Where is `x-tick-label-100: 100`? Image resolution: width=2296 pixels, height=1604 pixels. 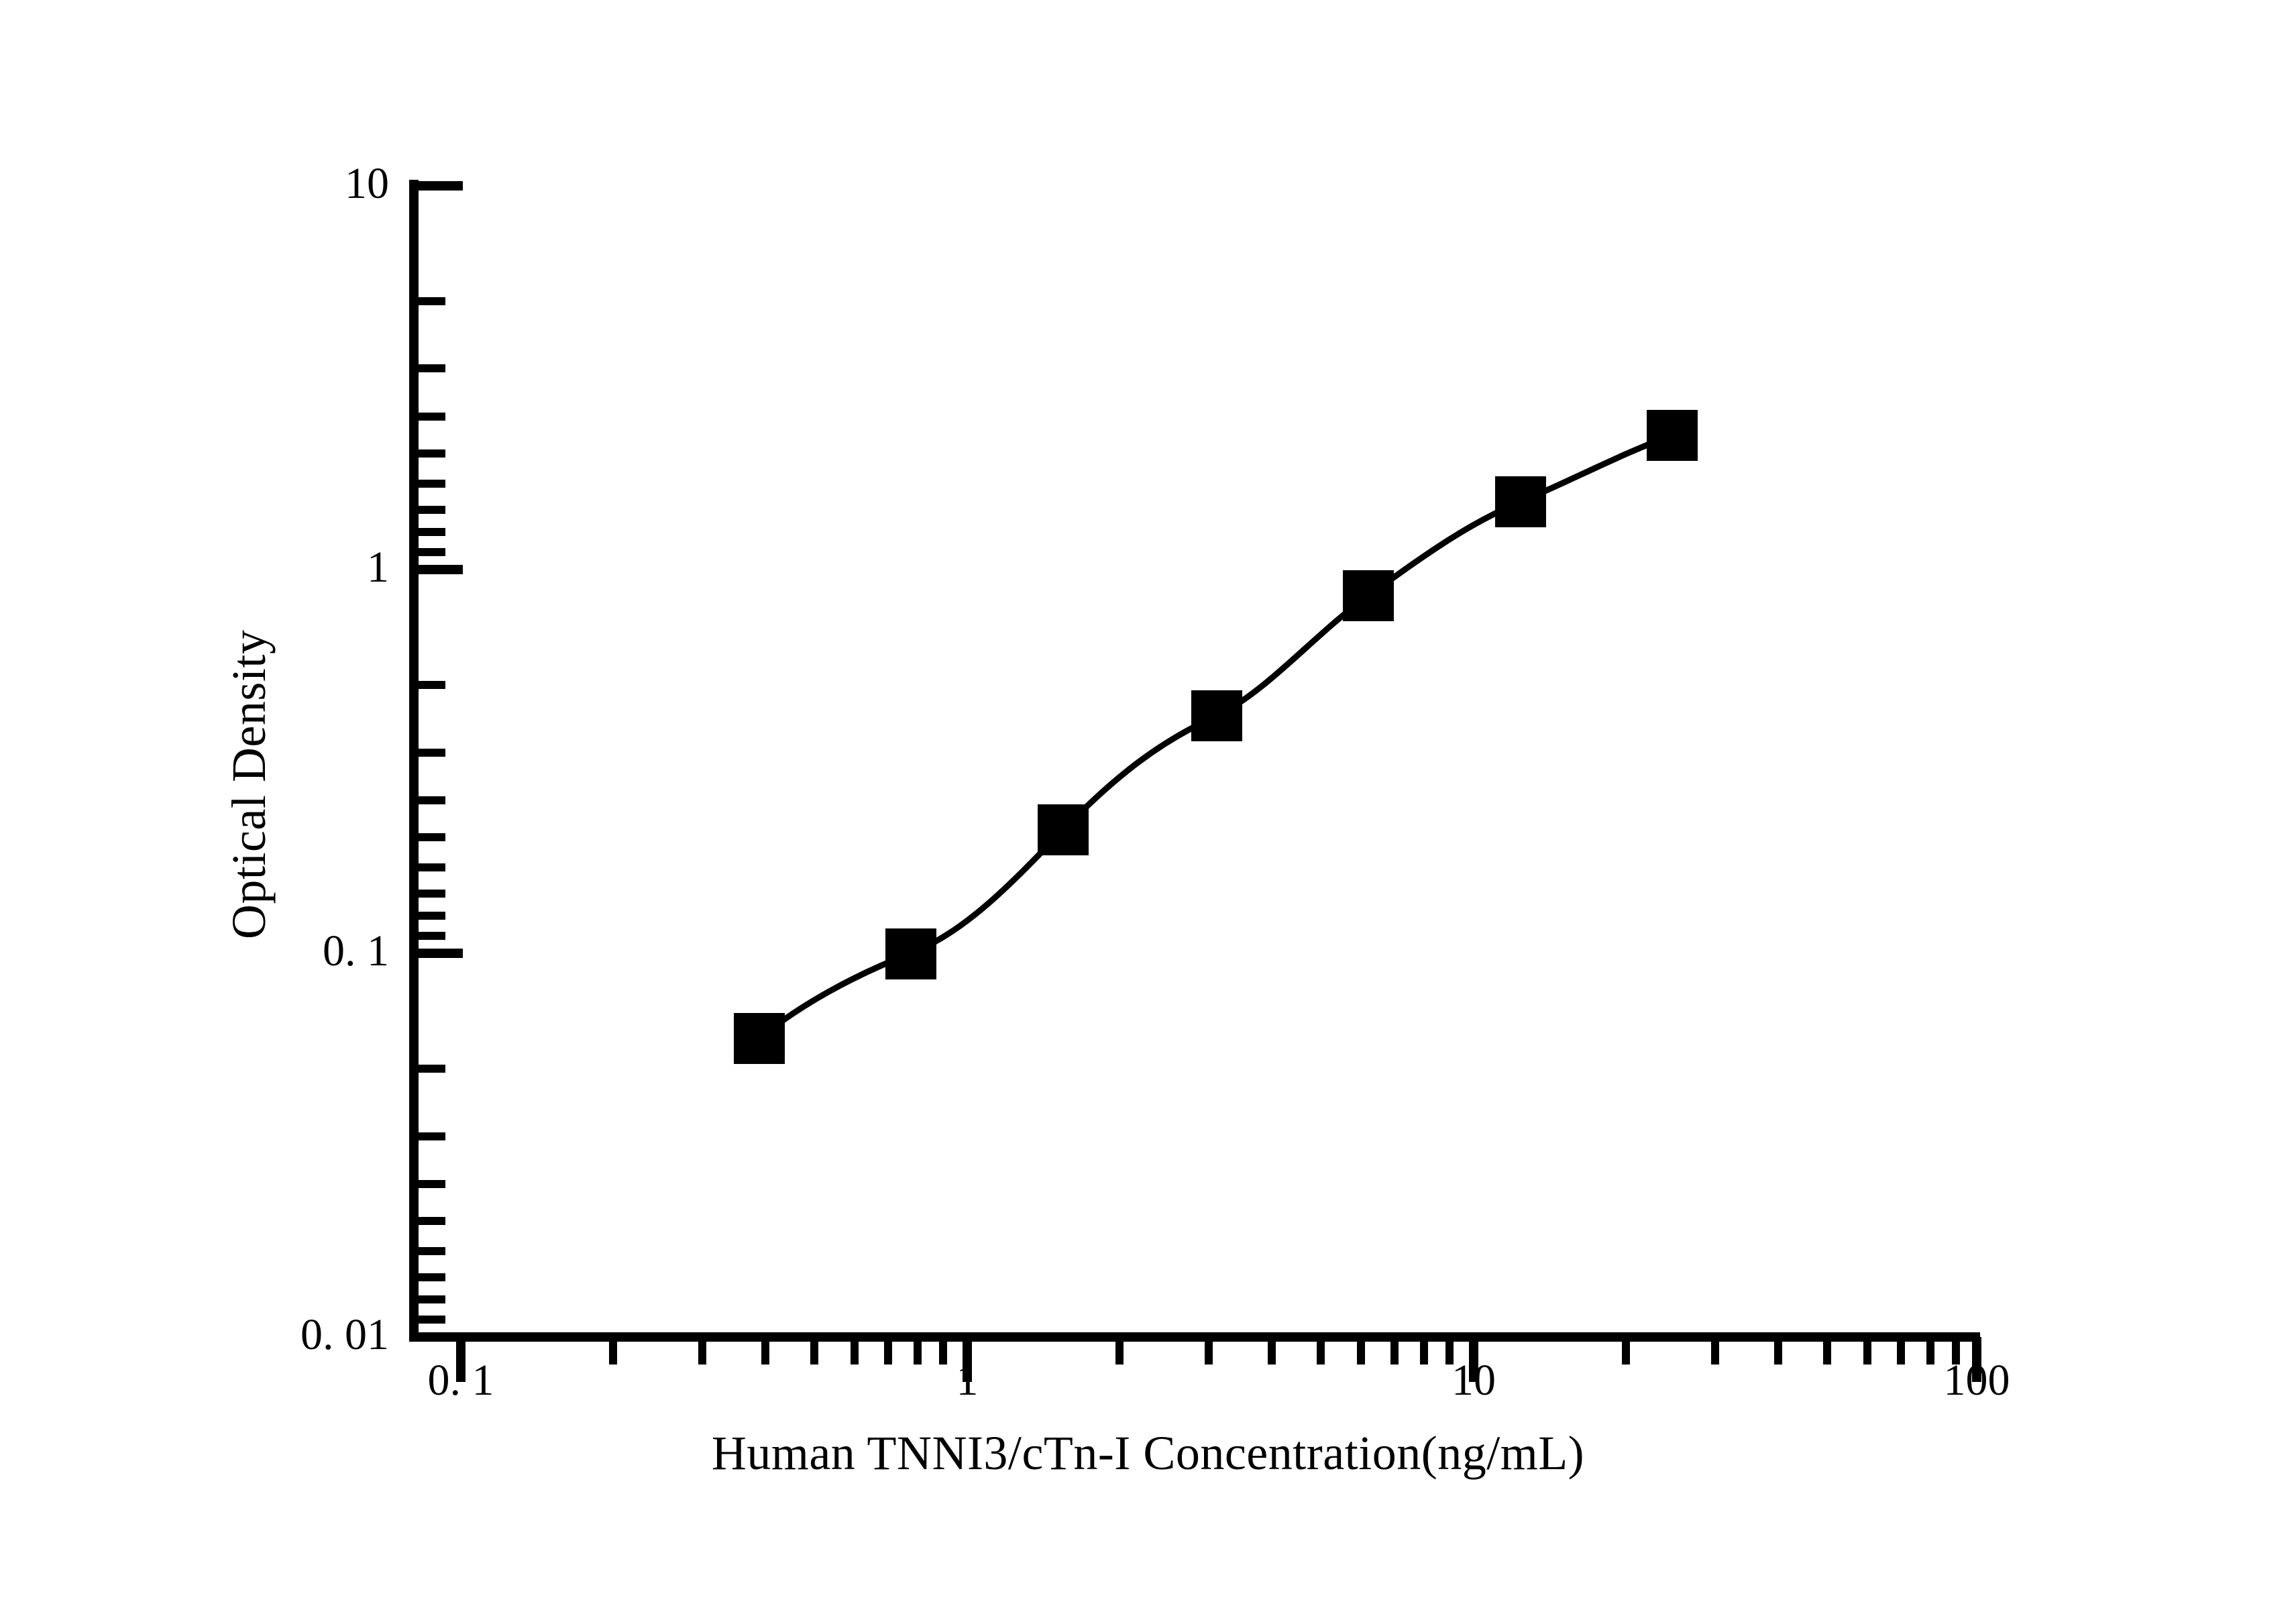
x-tick-label-100: 100 is located at coordinates (1977, 1381).